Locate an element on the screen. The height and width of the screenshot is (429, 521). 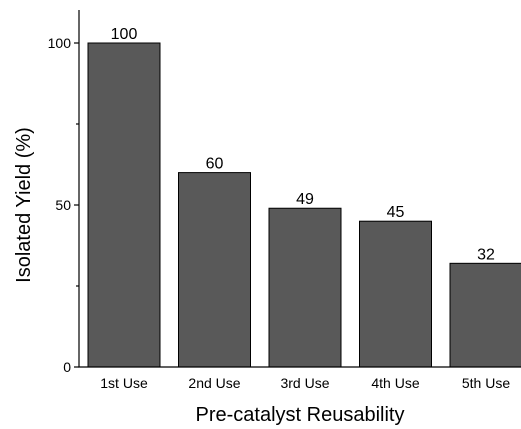
y-axis-ticks: 0 50 100 is located at coordinates (63, 205).